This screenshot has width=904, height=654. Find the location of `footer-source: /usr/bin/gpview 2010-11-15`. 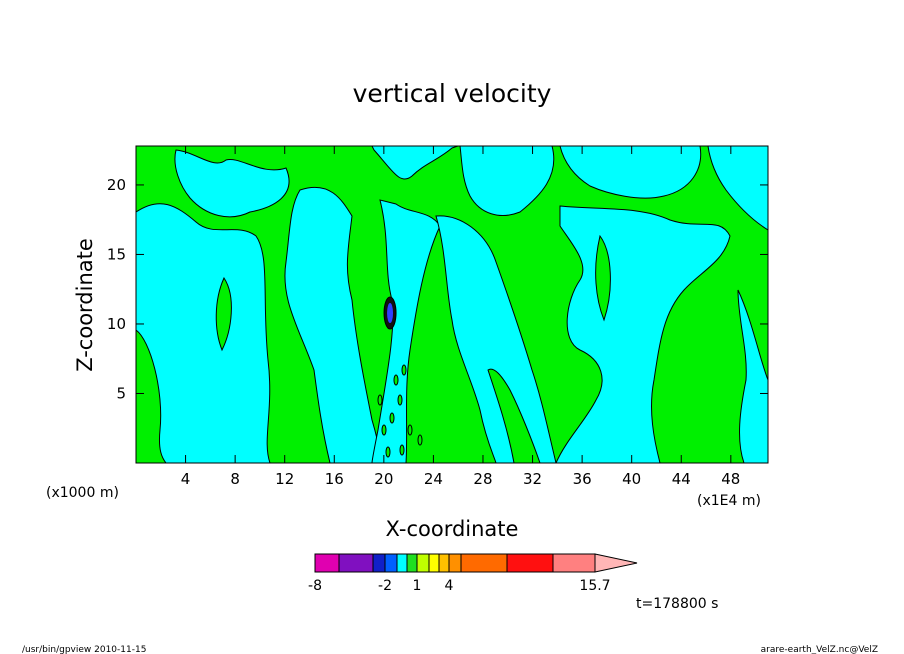

footer-source: /usr/bin/gpview 2010-11-15 is located at coordinates (84, 649).